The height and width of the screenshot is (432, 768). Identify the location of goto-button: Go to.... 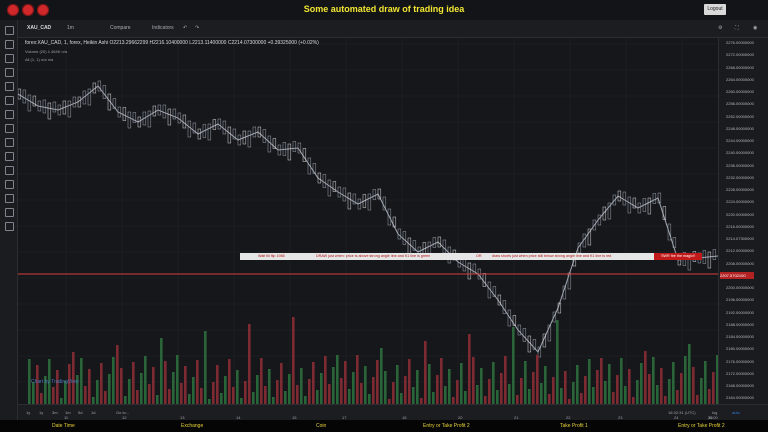
(123, 412).